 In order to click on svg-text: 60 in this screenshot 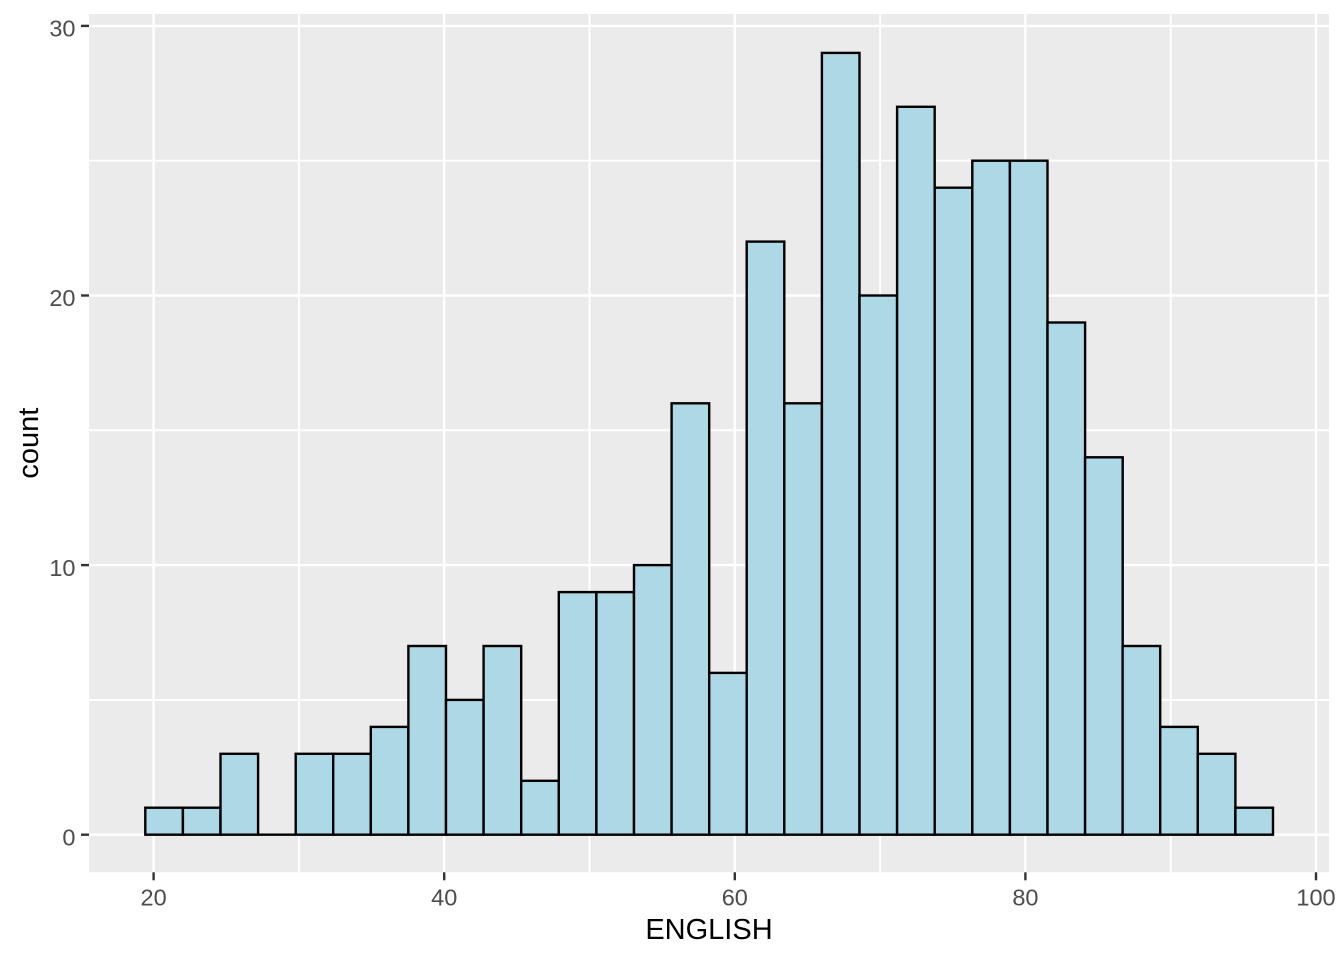, I will do `click(735, 898)`.